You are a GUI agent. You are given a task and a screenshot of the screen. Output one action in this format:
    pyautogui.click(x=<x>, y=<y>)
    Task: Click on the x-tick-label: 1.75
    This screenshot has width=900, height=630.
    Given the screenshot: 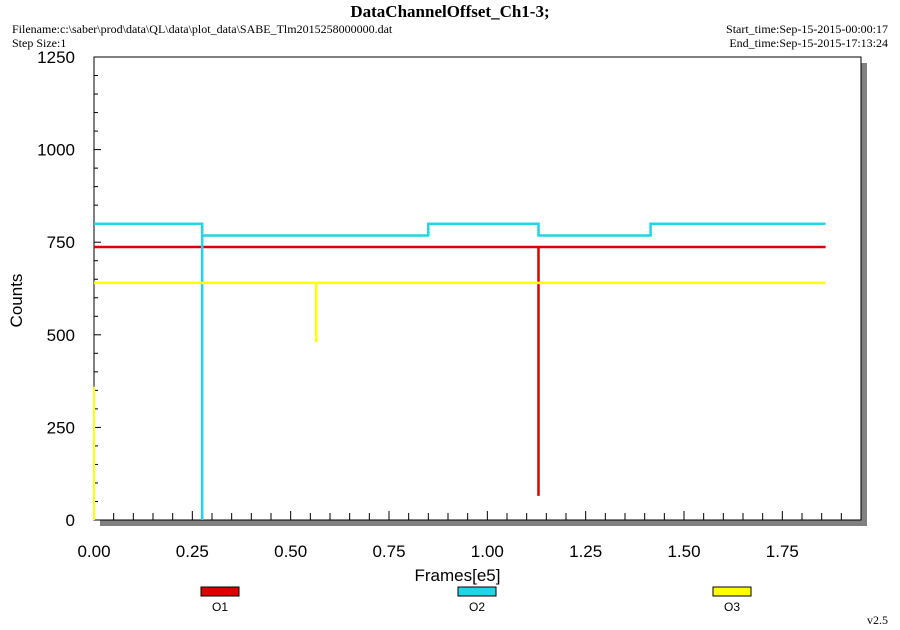 What is the action you would take?
    pyautogui.click(x=782, y=551)
    